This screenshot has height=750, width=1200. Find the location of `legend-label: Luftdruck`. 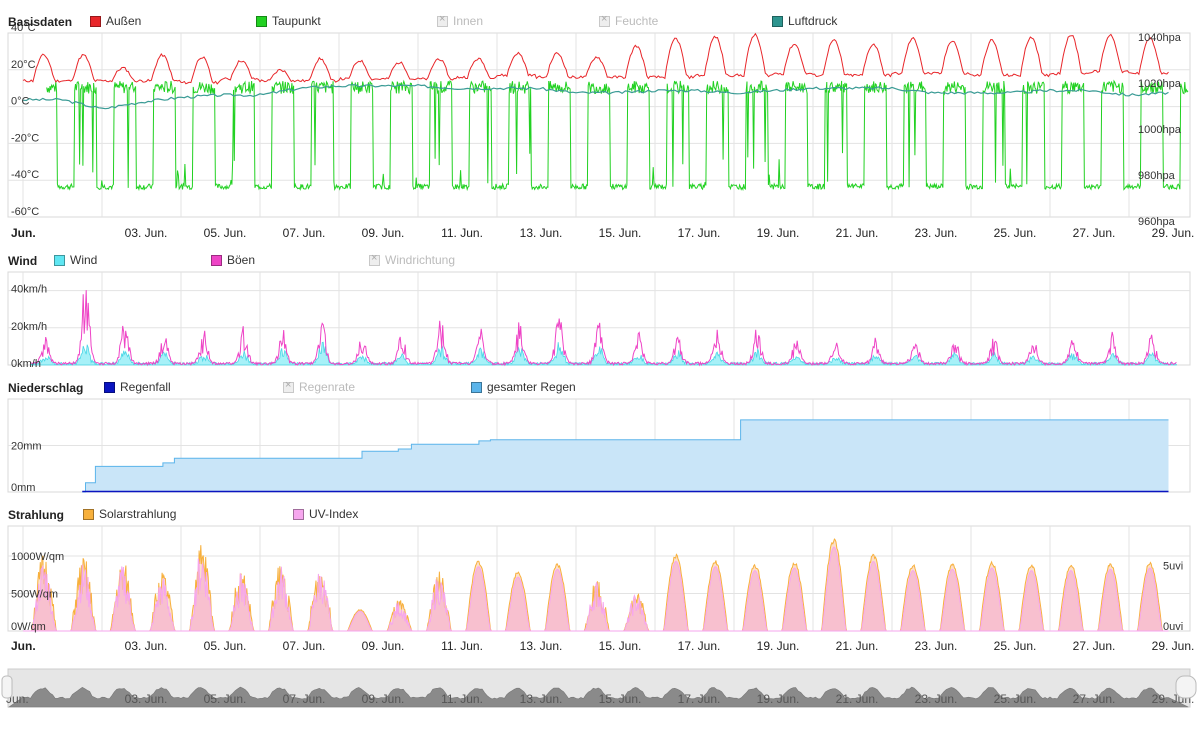

legend-label: Luftdruck is located at coordinates (813, 21).